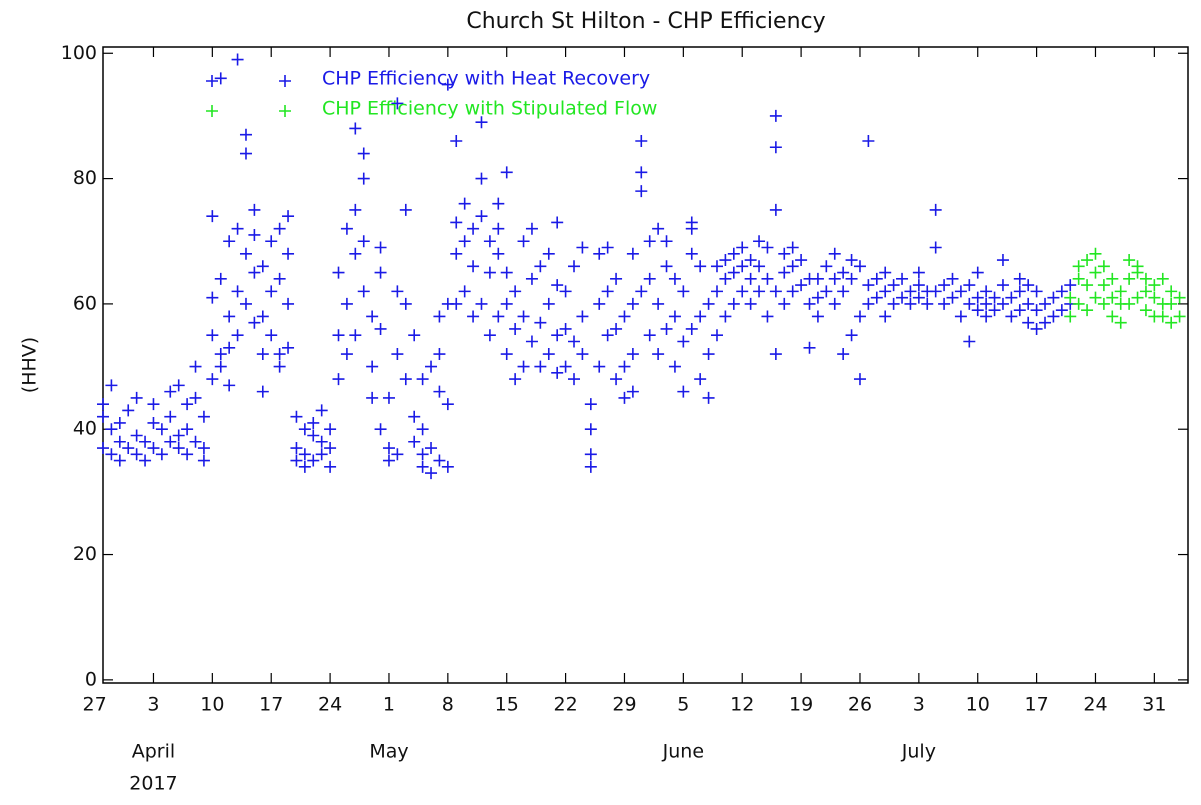 The width and height of the screenshot is (1201, 805). I want to click on x-tick-label: 8, so click(448, 705).